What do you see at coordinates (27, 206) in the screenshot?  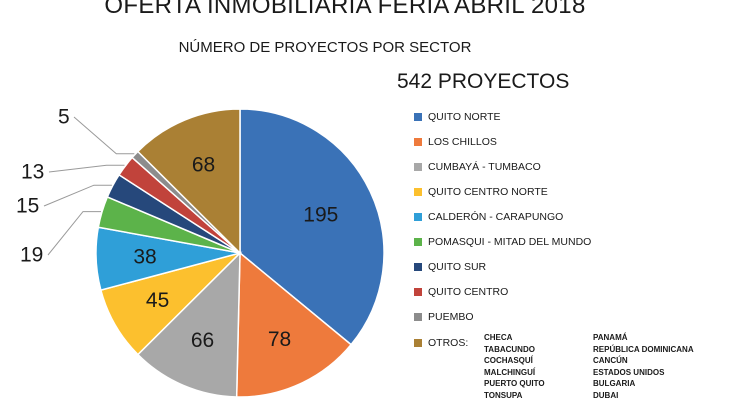 I see `data-label-quito-sur: 15` at bounding box center [27, 206].